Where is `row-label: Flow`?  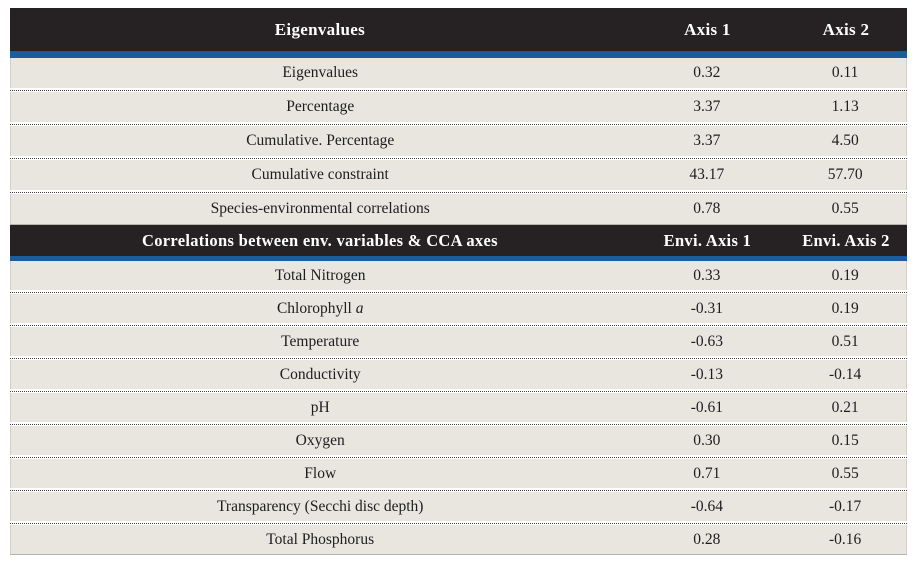
row-label: Flow is located at coordinates (320, 473).